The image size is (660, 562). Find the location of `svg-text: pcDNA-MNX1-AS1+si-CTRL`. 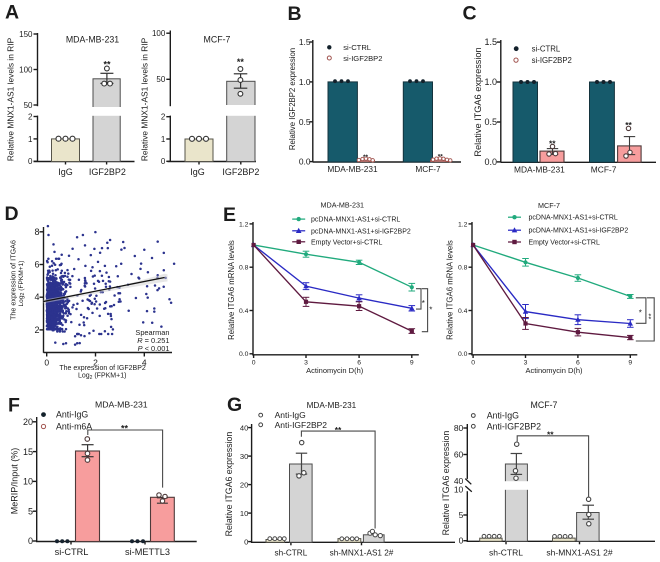

svg-text: pcDNA-MNX1-AS1+si-CTRL is located at coordinates (573, 218).